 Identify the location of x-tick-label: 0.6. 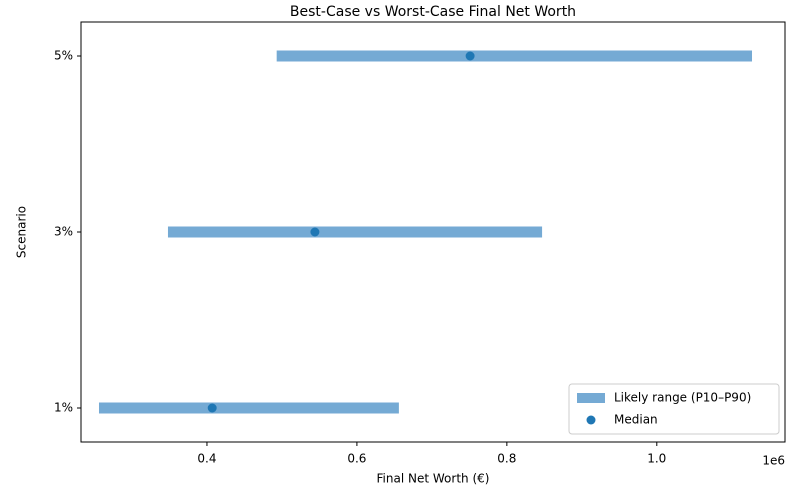
(356, 459).